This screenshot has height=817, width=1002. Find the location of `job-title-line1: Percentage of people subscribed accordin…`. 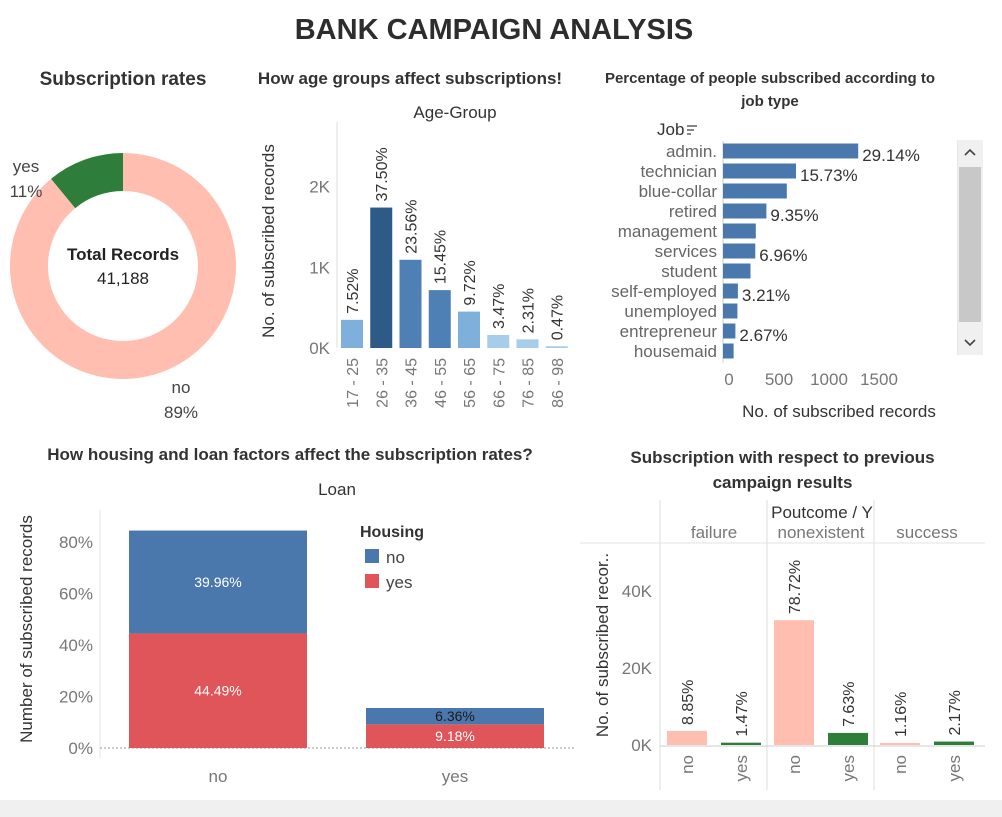

job-title-line1: Percentage of people subscribed accordin… is located at coordinates (770, 78).